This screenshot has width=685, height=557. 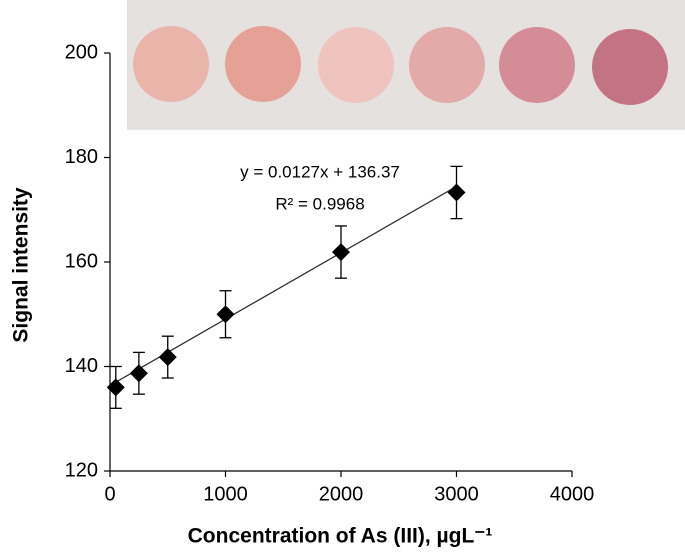 I want to click on y-tick-label: 200, so click(x=81, y=52).